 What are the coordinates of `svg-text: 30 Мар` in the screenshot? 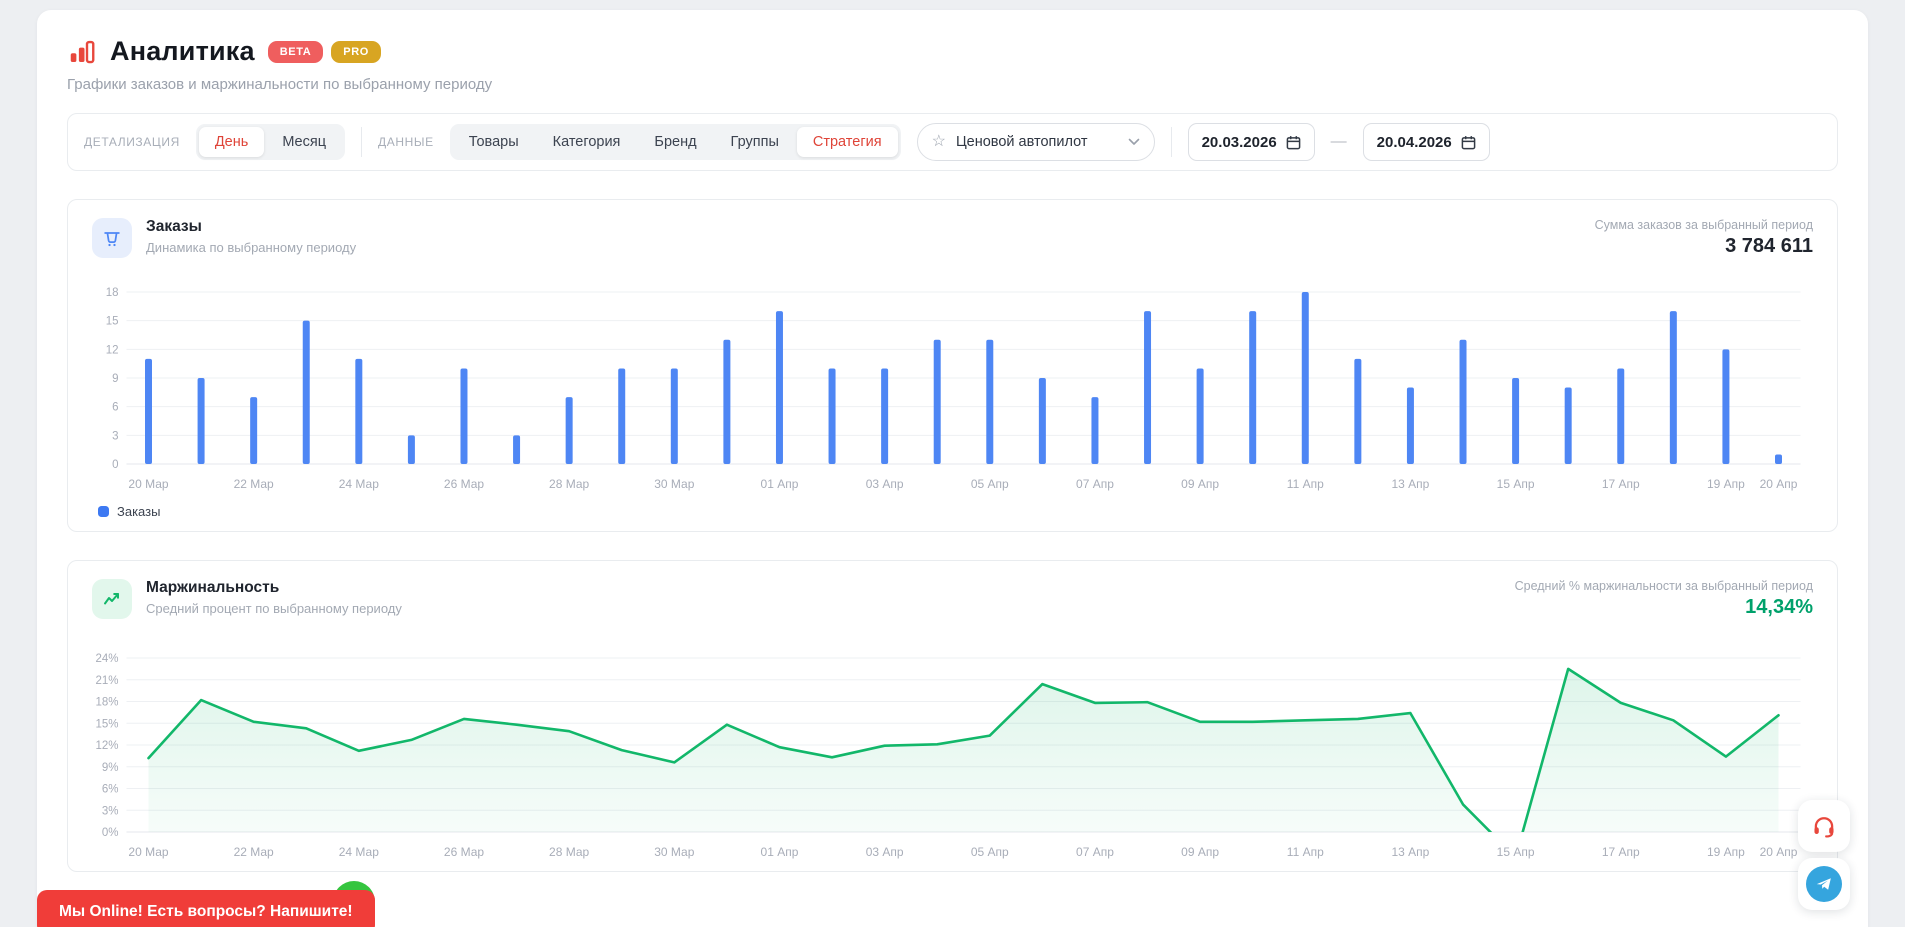 It's located at (674, 484).